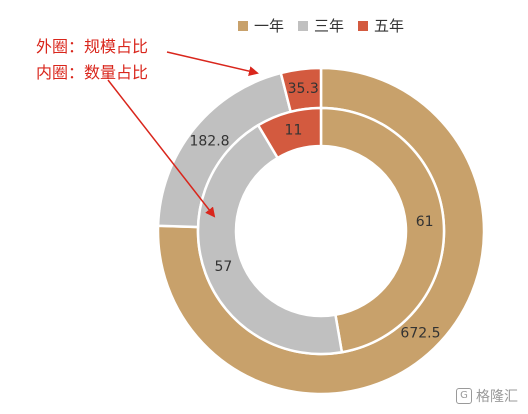  I want to click on legend-item-1yr: 一年, so click(261, 25).